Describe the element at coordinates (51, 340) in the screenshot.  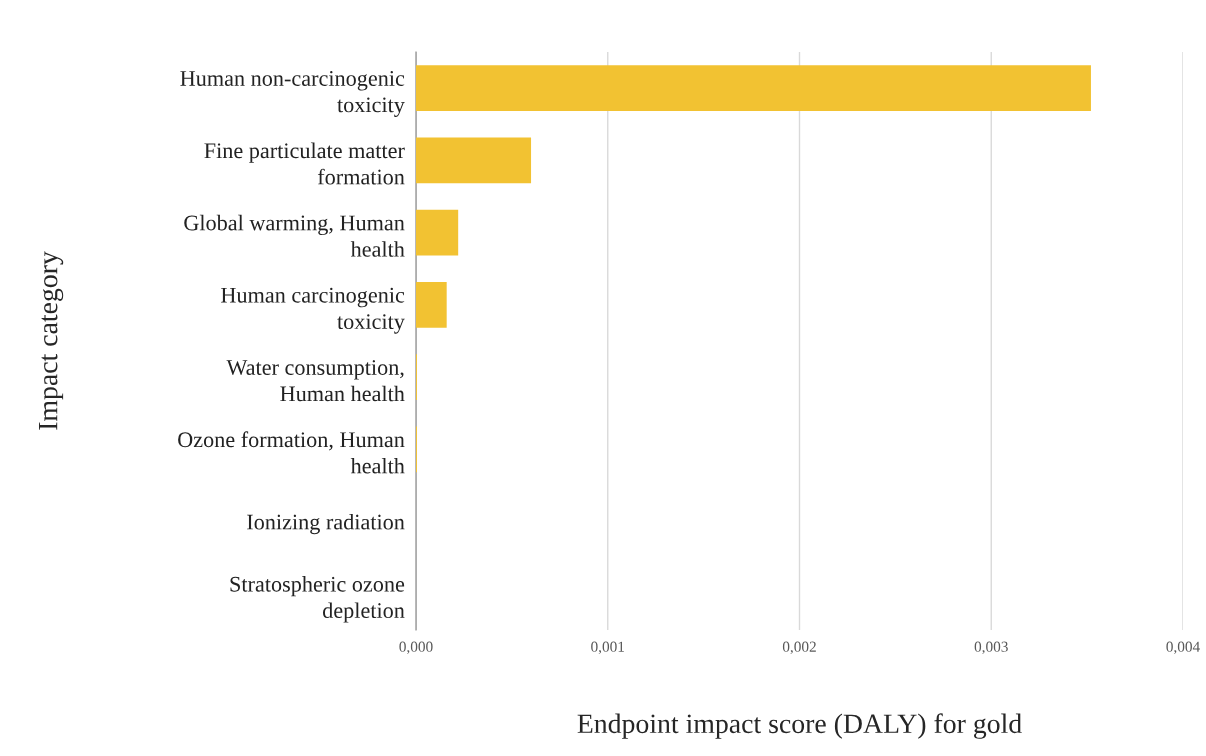
I see `y-axis-title: Impact category` at that location.